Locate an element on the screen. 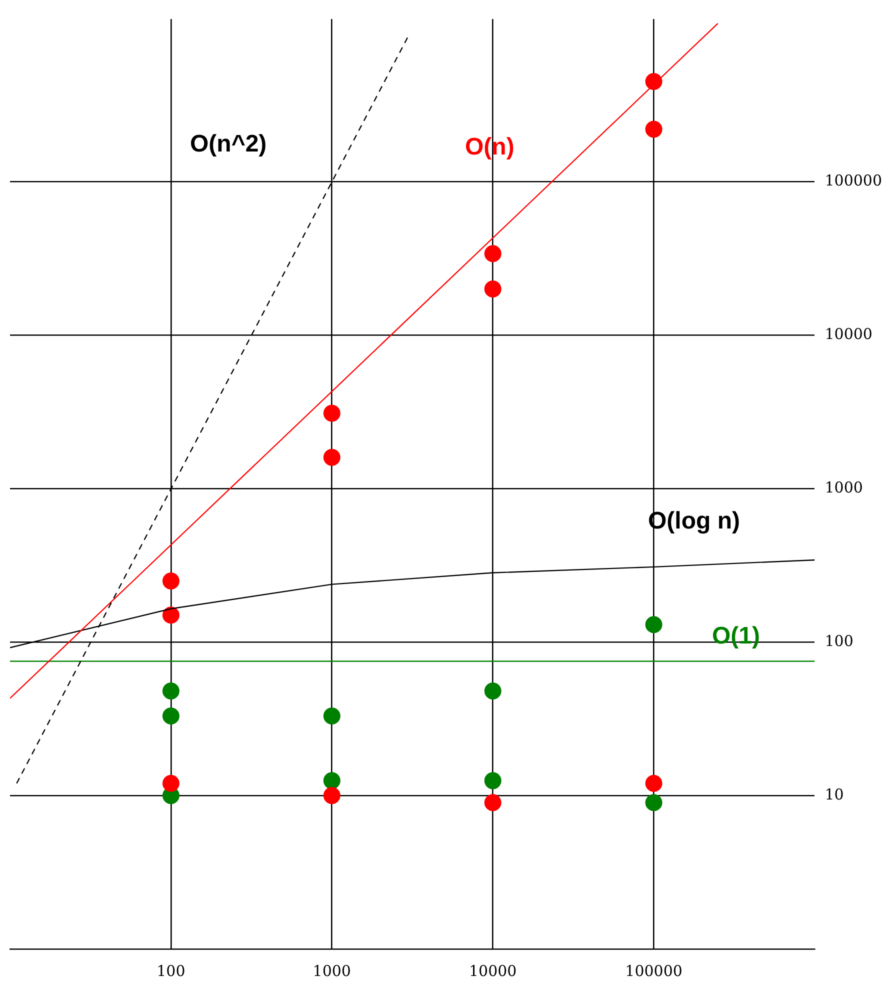 The image size is (892, 995). y-tick-label: 100000 is located at coordinates (853, 181).